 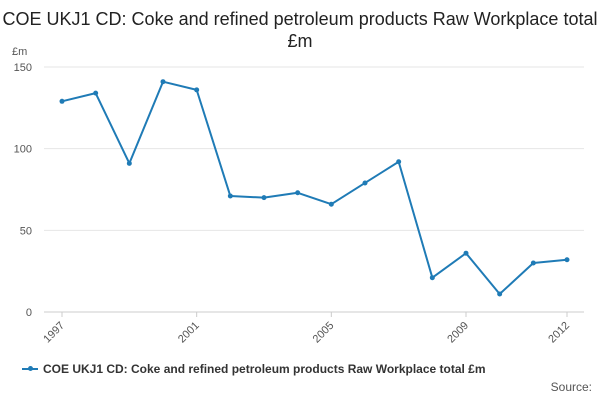 I want to click on x-tick-label: 2012, so click(x=559, y=333).